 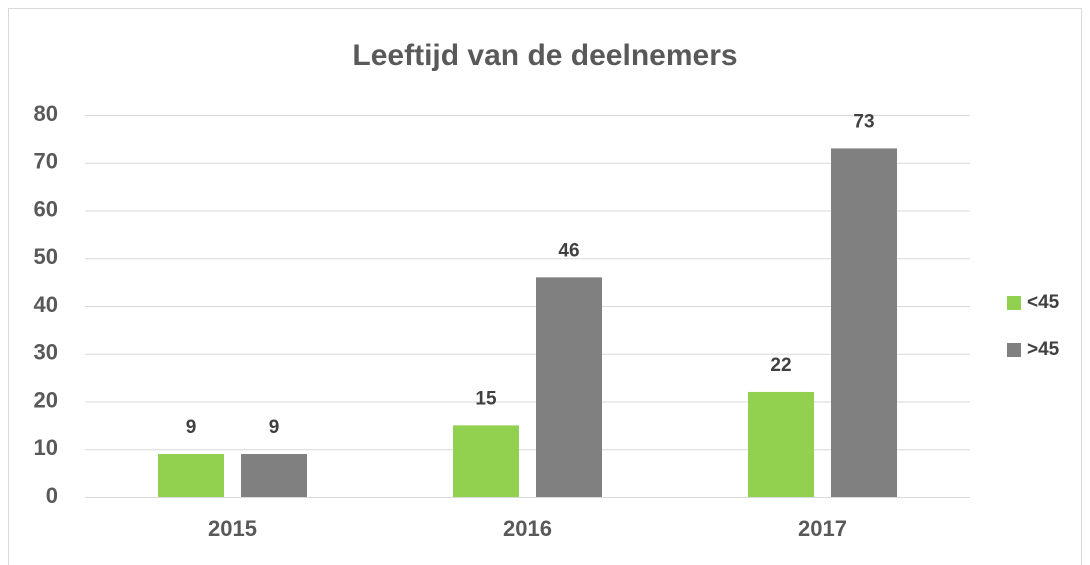 What do you see at coordinates (544, 55) in the screenshot?
I see `chart-title: Leeftijd van de deelnemers` at bounding box center [544, 55].